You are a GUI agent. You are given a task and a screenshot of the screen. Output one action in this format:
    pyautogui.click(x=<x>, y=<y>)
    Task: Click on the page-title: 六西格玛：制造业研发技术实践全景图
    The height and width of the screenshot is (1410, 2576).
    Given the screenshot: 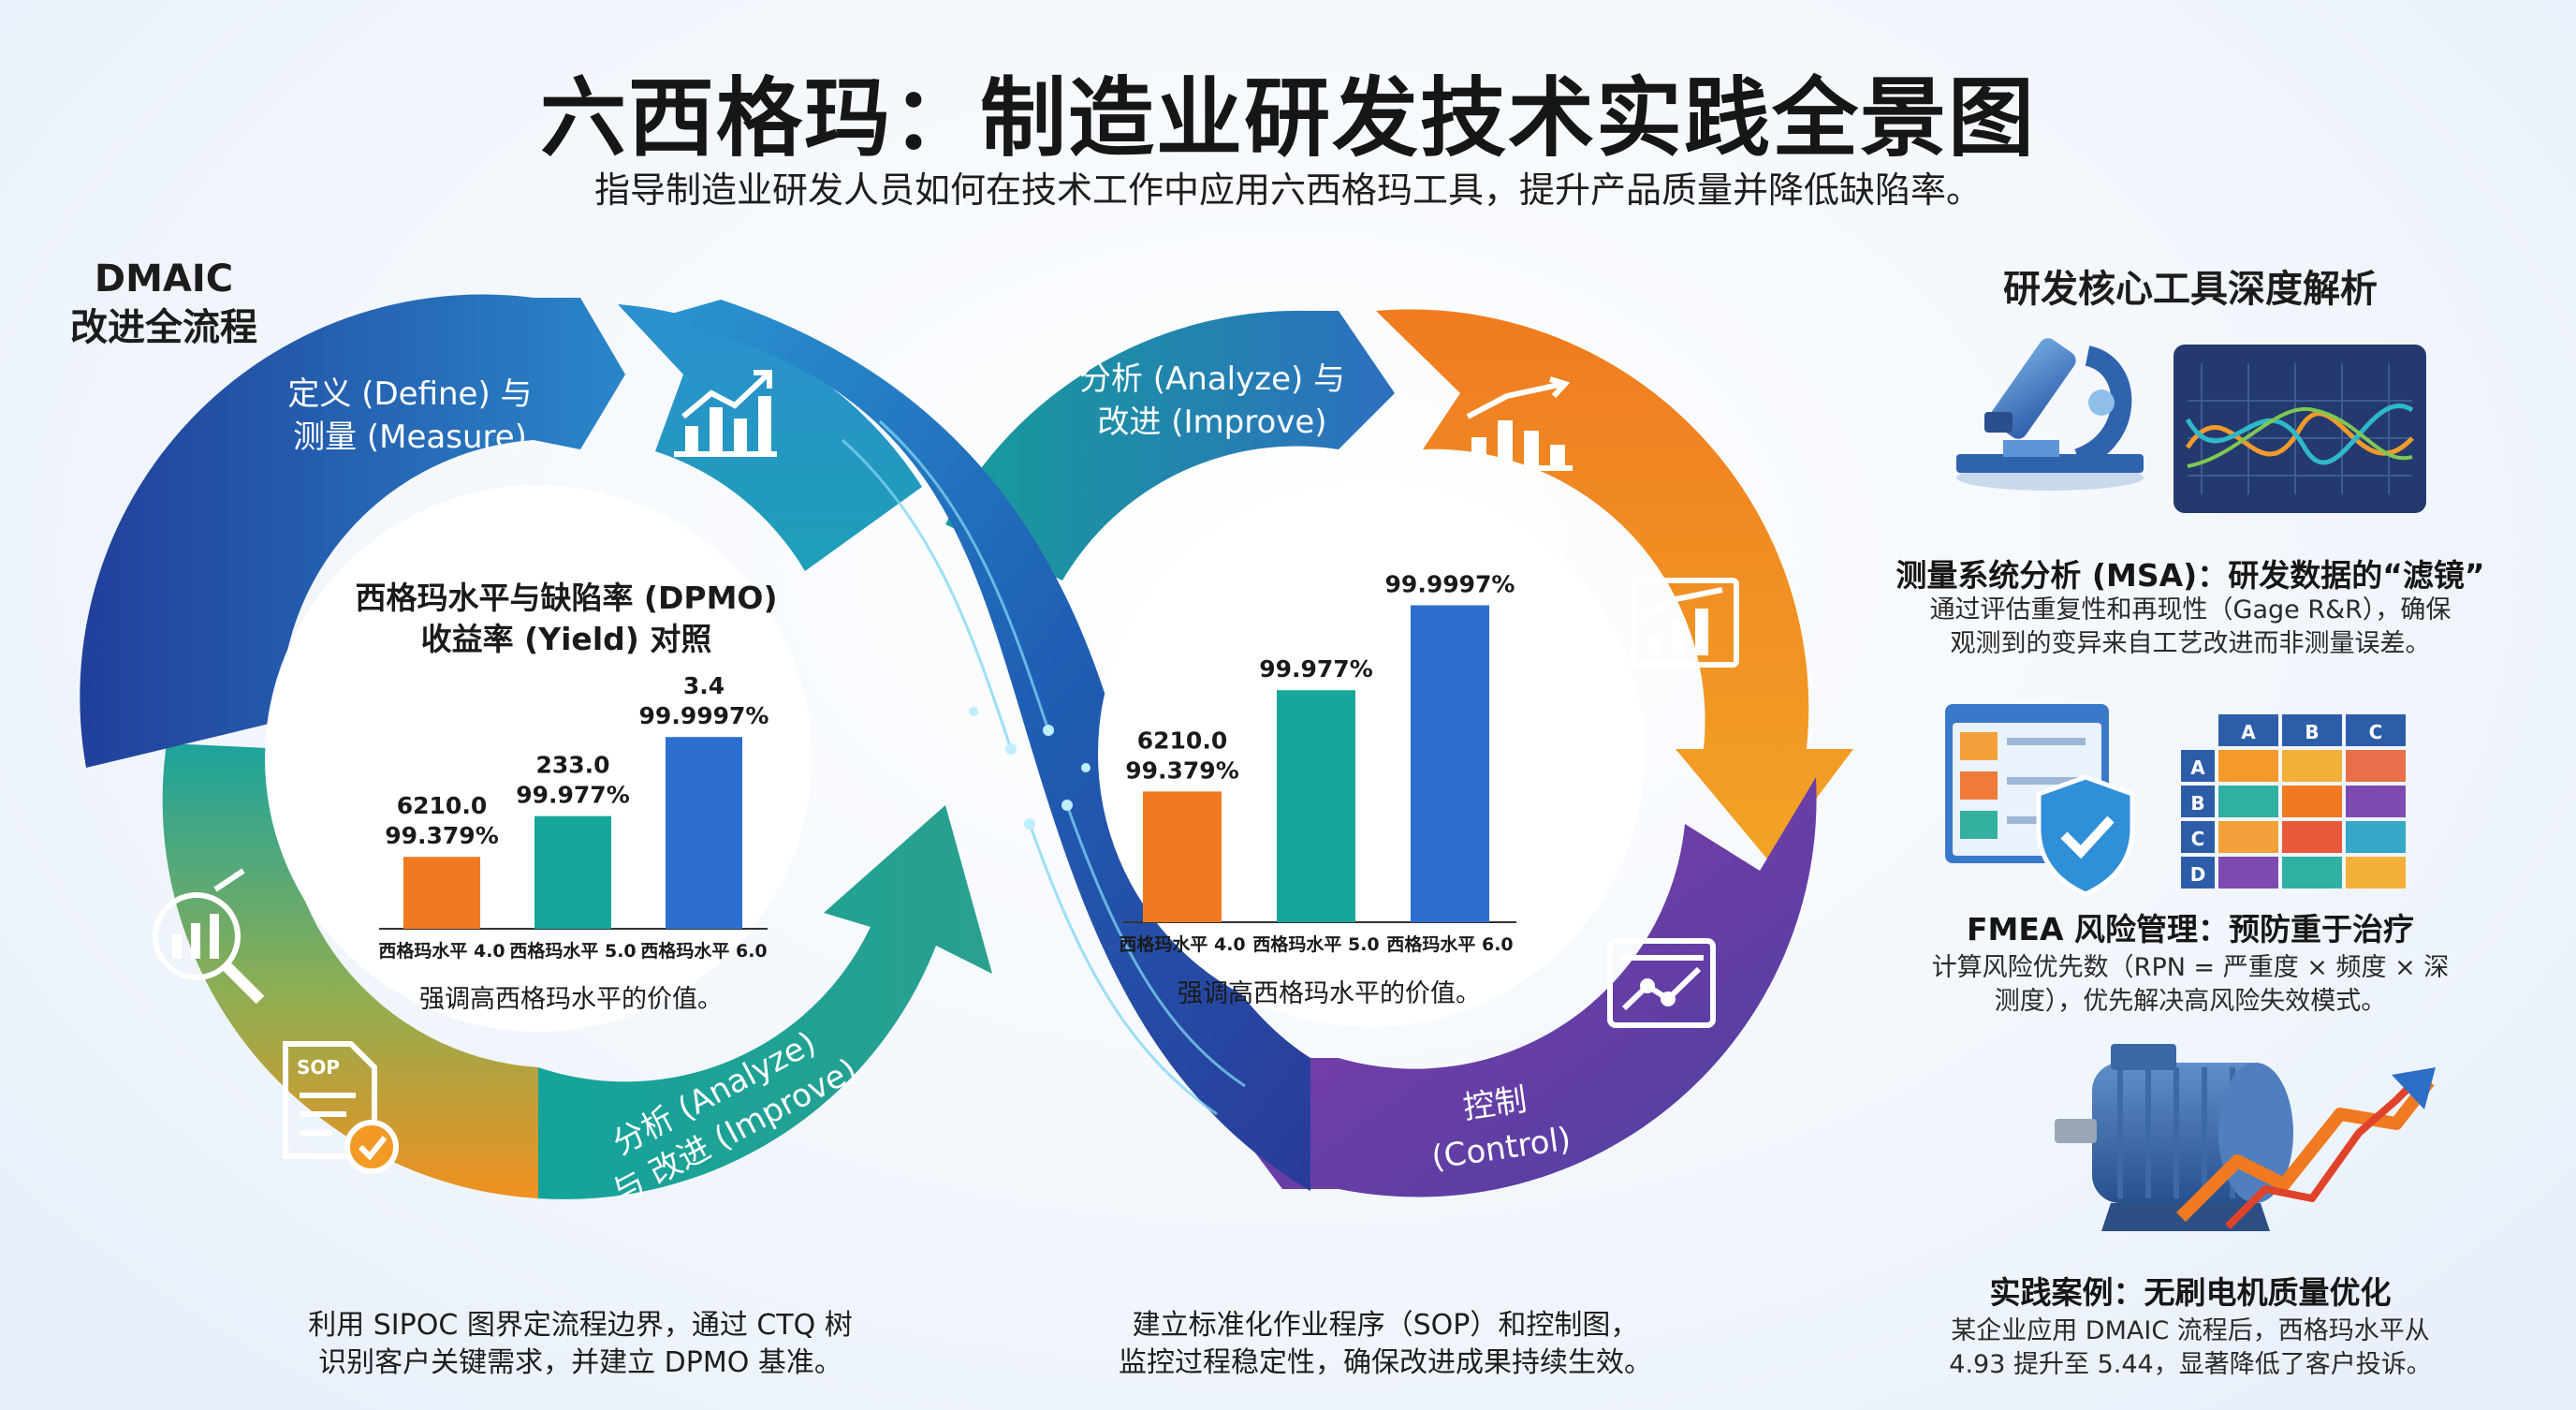 What is the action you would take?
    pyautogui.click(x=1287, y=119)
    